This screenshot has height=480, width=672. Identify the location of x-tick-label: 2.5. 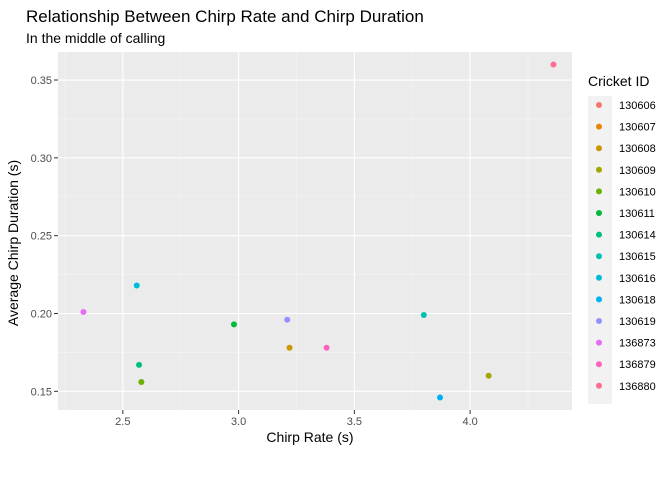
(122, 422).